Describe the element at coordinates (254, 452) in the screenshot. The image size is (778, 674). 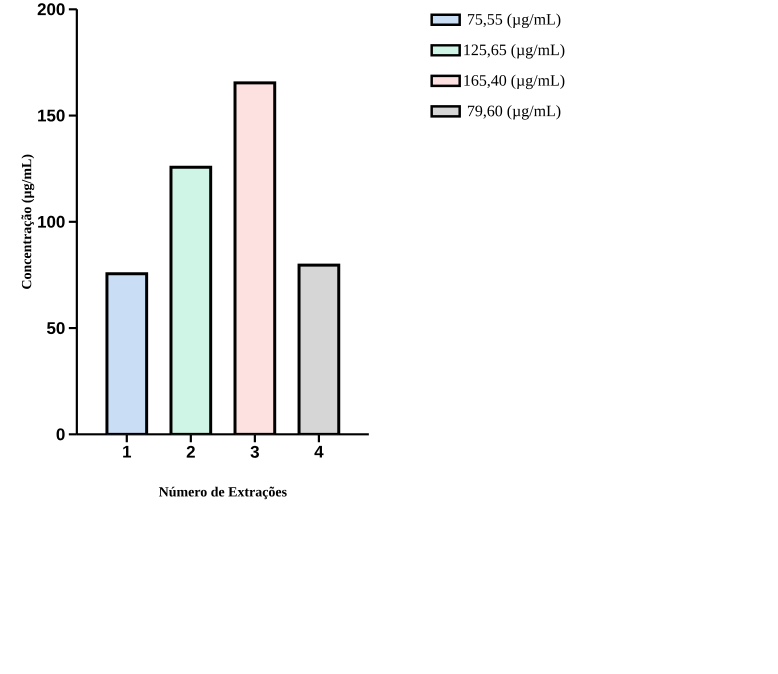
I see `x-tick-label: 3` at that location.